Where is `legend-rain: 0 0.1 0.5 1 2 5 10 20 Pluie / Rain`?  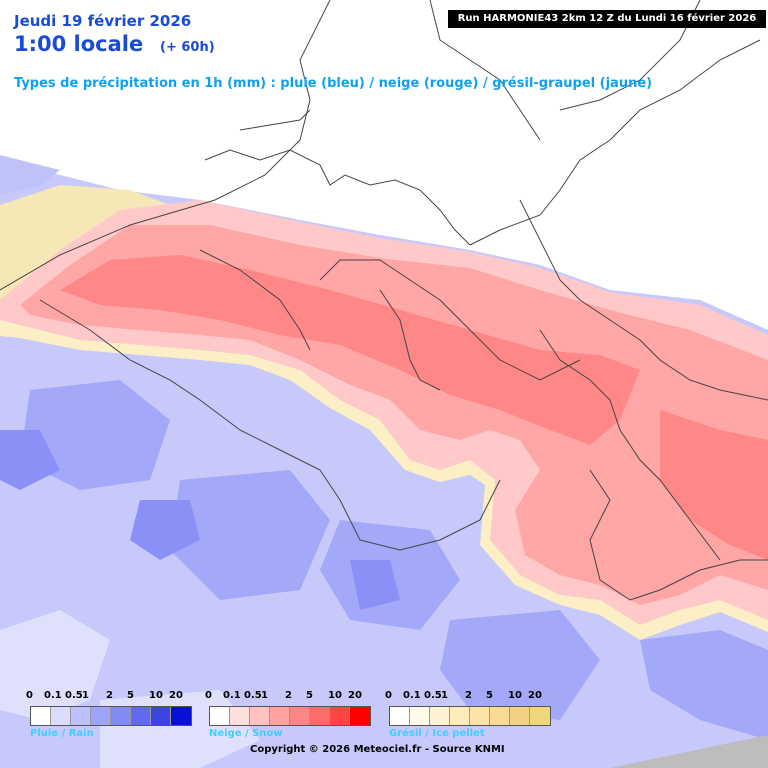 legend-rain: 0 0.1 0.5 1 2 5 10 20 Pluie / Rain is located at coordinates (109, 714).